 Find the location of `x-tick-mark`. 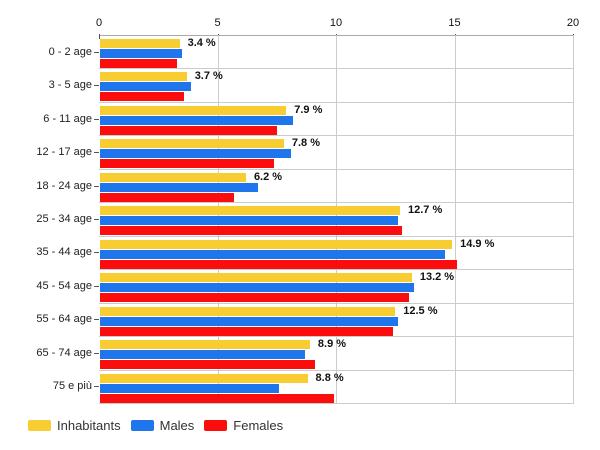

x-tick-mark is located at coordinates (99, 36).